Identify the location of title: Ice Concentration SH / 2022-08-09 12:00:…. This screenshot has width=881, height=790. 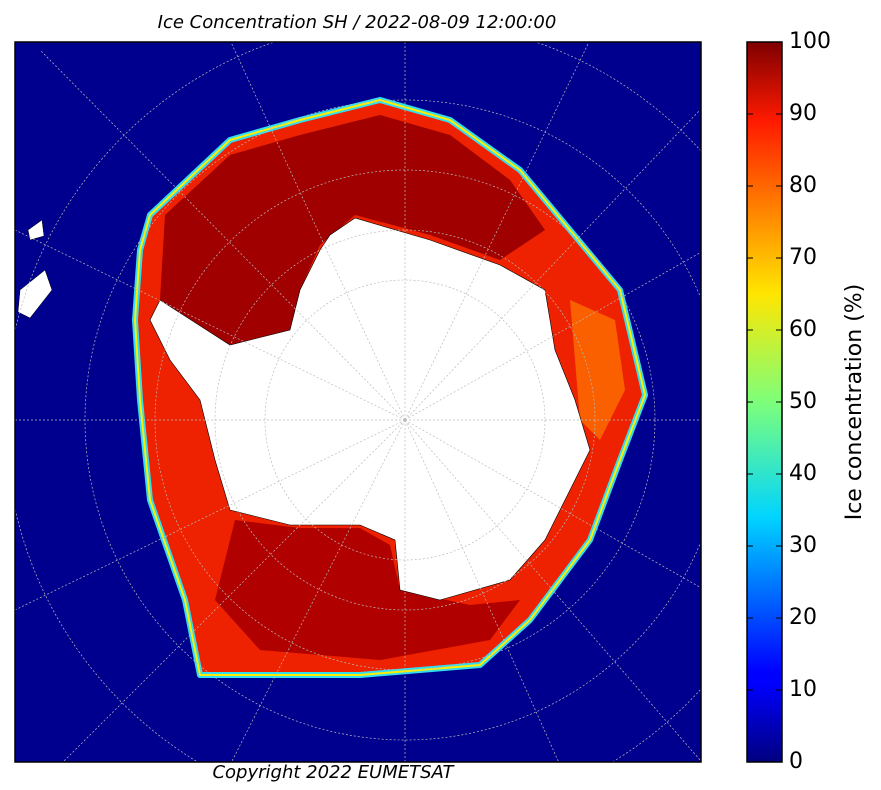
(357, 22).